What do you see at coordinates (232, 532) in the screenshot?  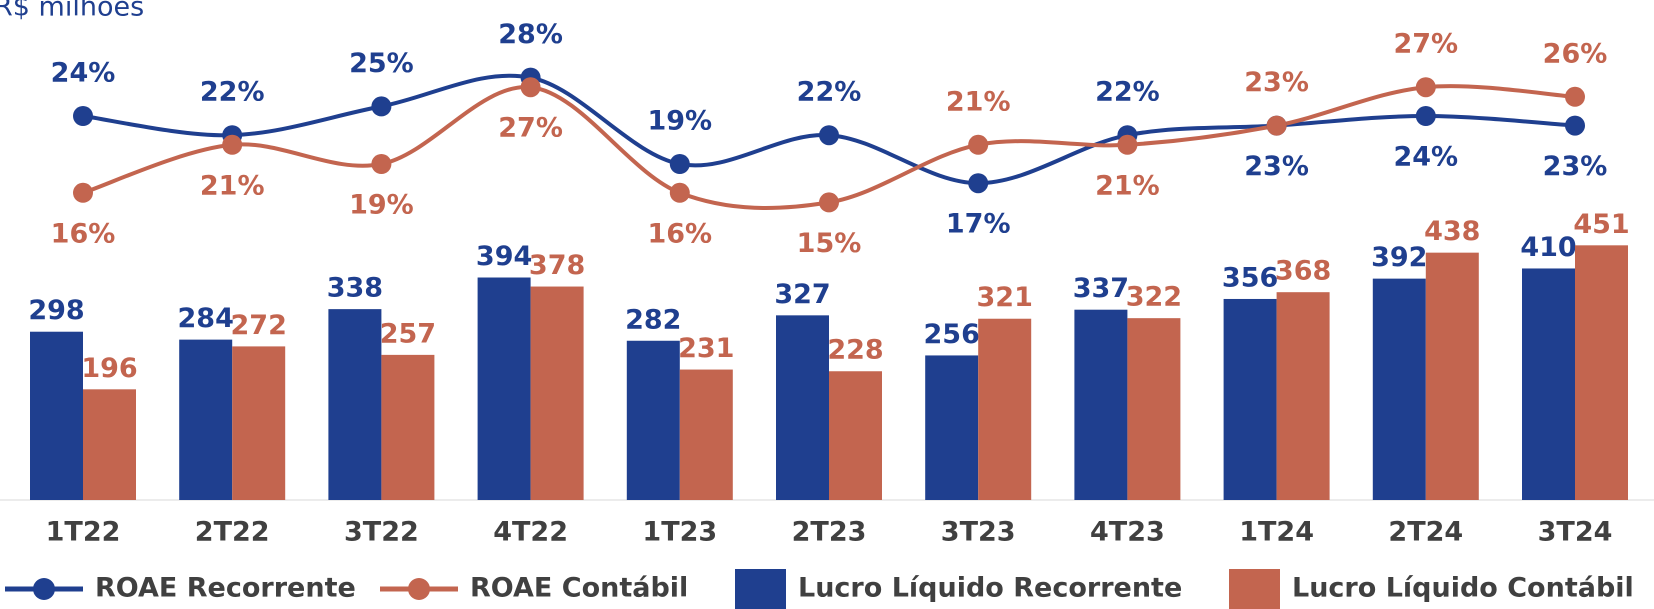 I see `x-tick-label: 2T22` at bounding box center [232, 532].